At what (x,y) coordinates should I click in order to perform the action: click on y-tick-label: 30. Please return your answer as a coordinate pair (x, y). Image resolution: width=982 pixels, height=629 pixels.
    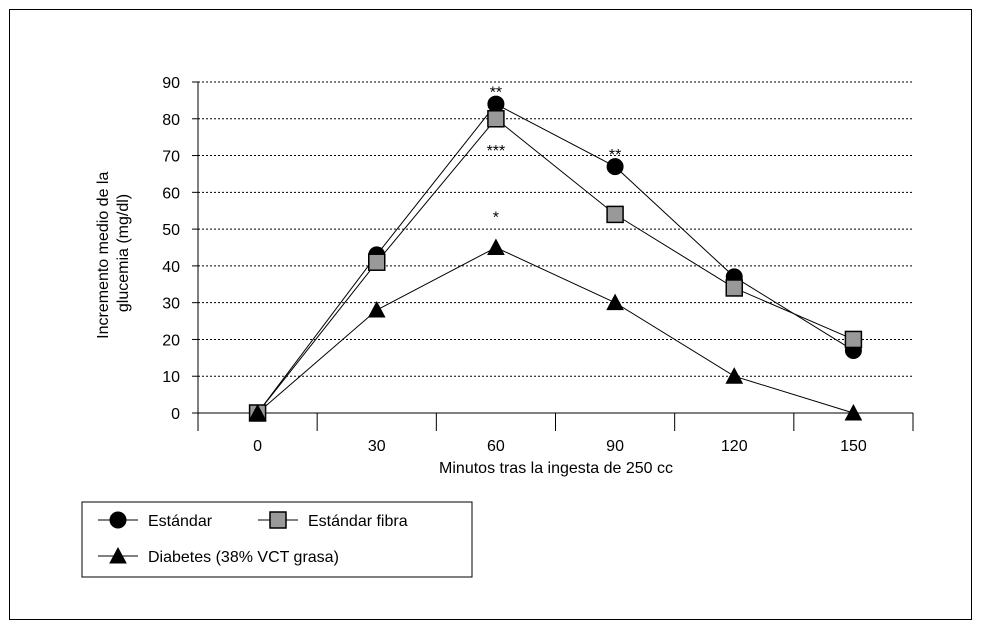
    Looking at the image, I should click on (171, 304).